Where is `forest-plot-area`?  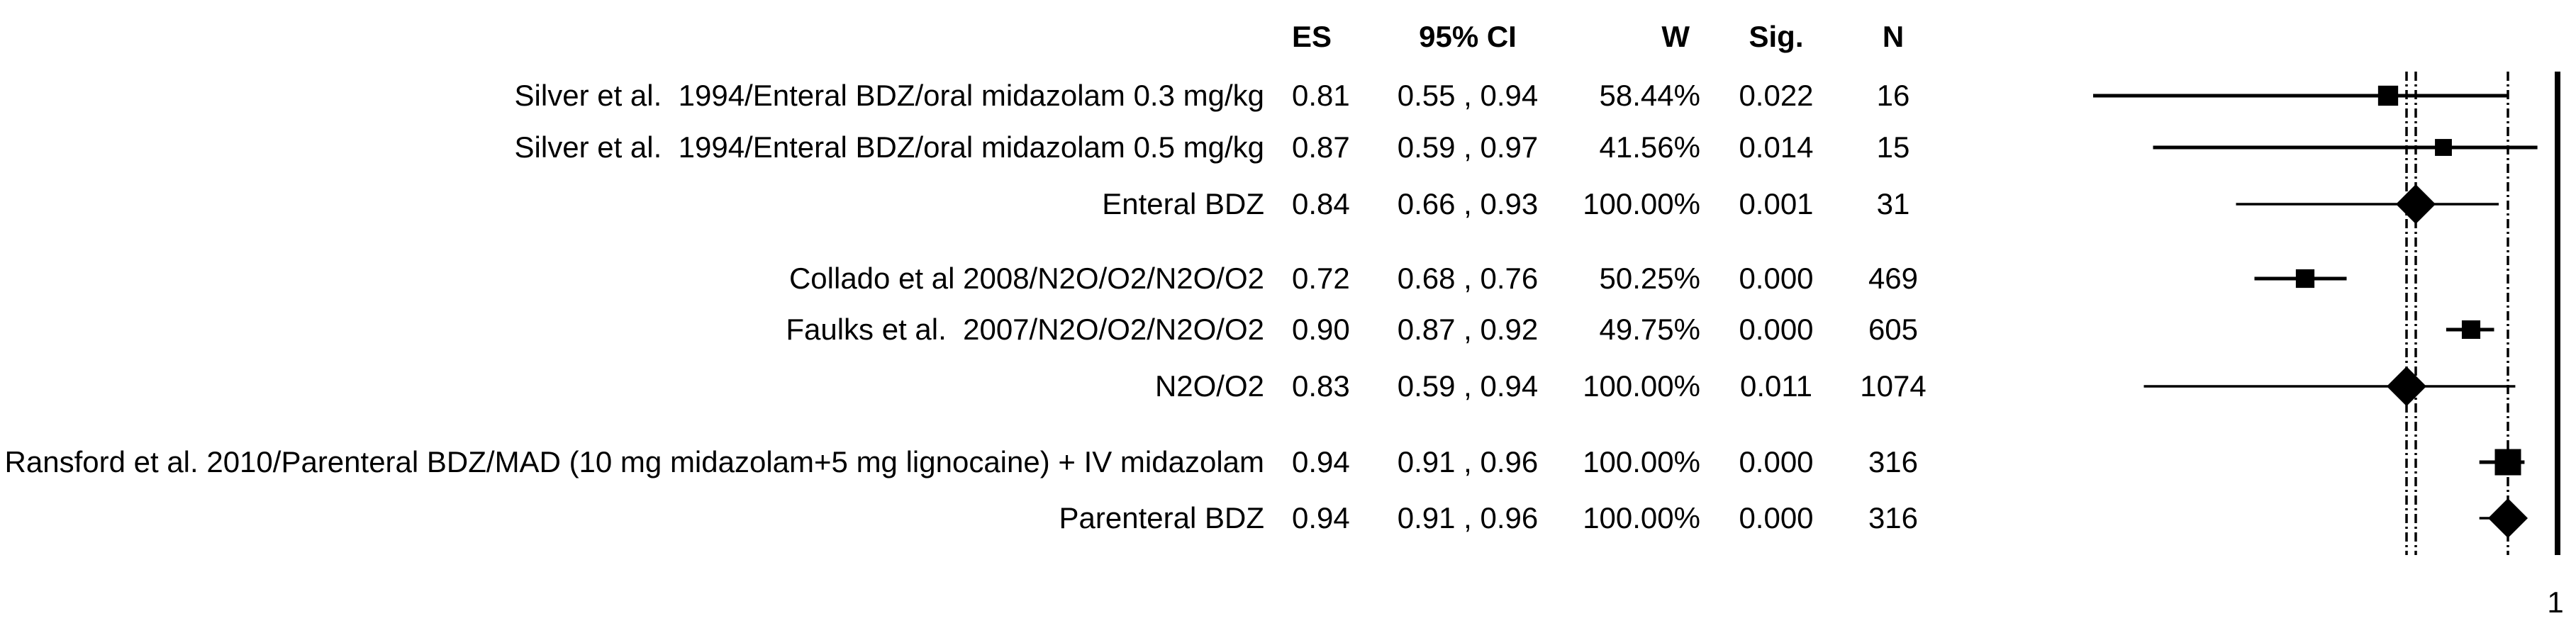 forest-plot-area is located at coordinates (2326, 313).